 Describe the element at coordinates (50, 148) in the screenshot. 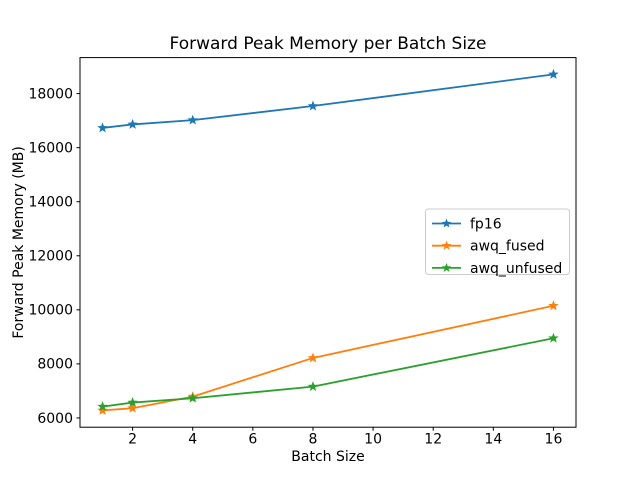

I see `y-tick-label: 16000` at that location.